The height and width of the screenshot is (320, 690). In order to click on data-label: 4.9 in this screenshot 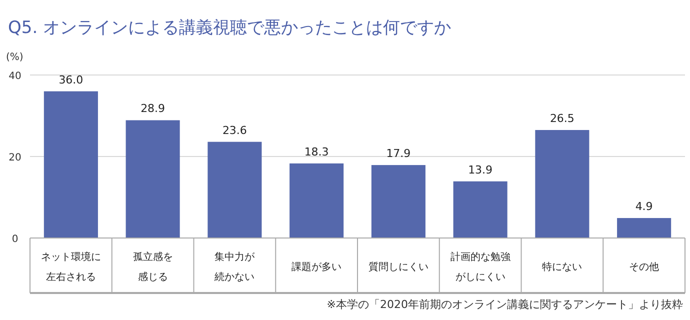, I will do `click(644, 207)`.